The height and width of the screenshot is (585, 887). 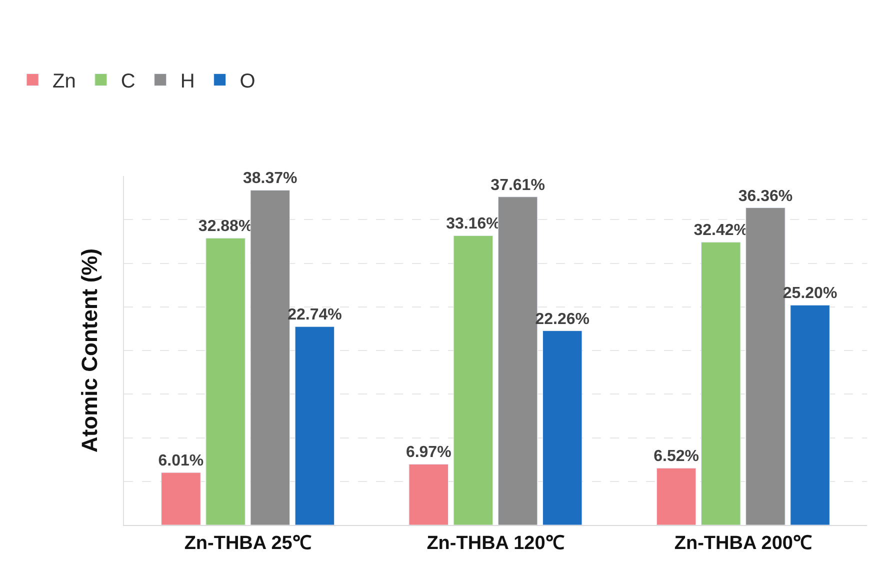 I want to click on data-label: 33.16%, so click(x=473, y=224).